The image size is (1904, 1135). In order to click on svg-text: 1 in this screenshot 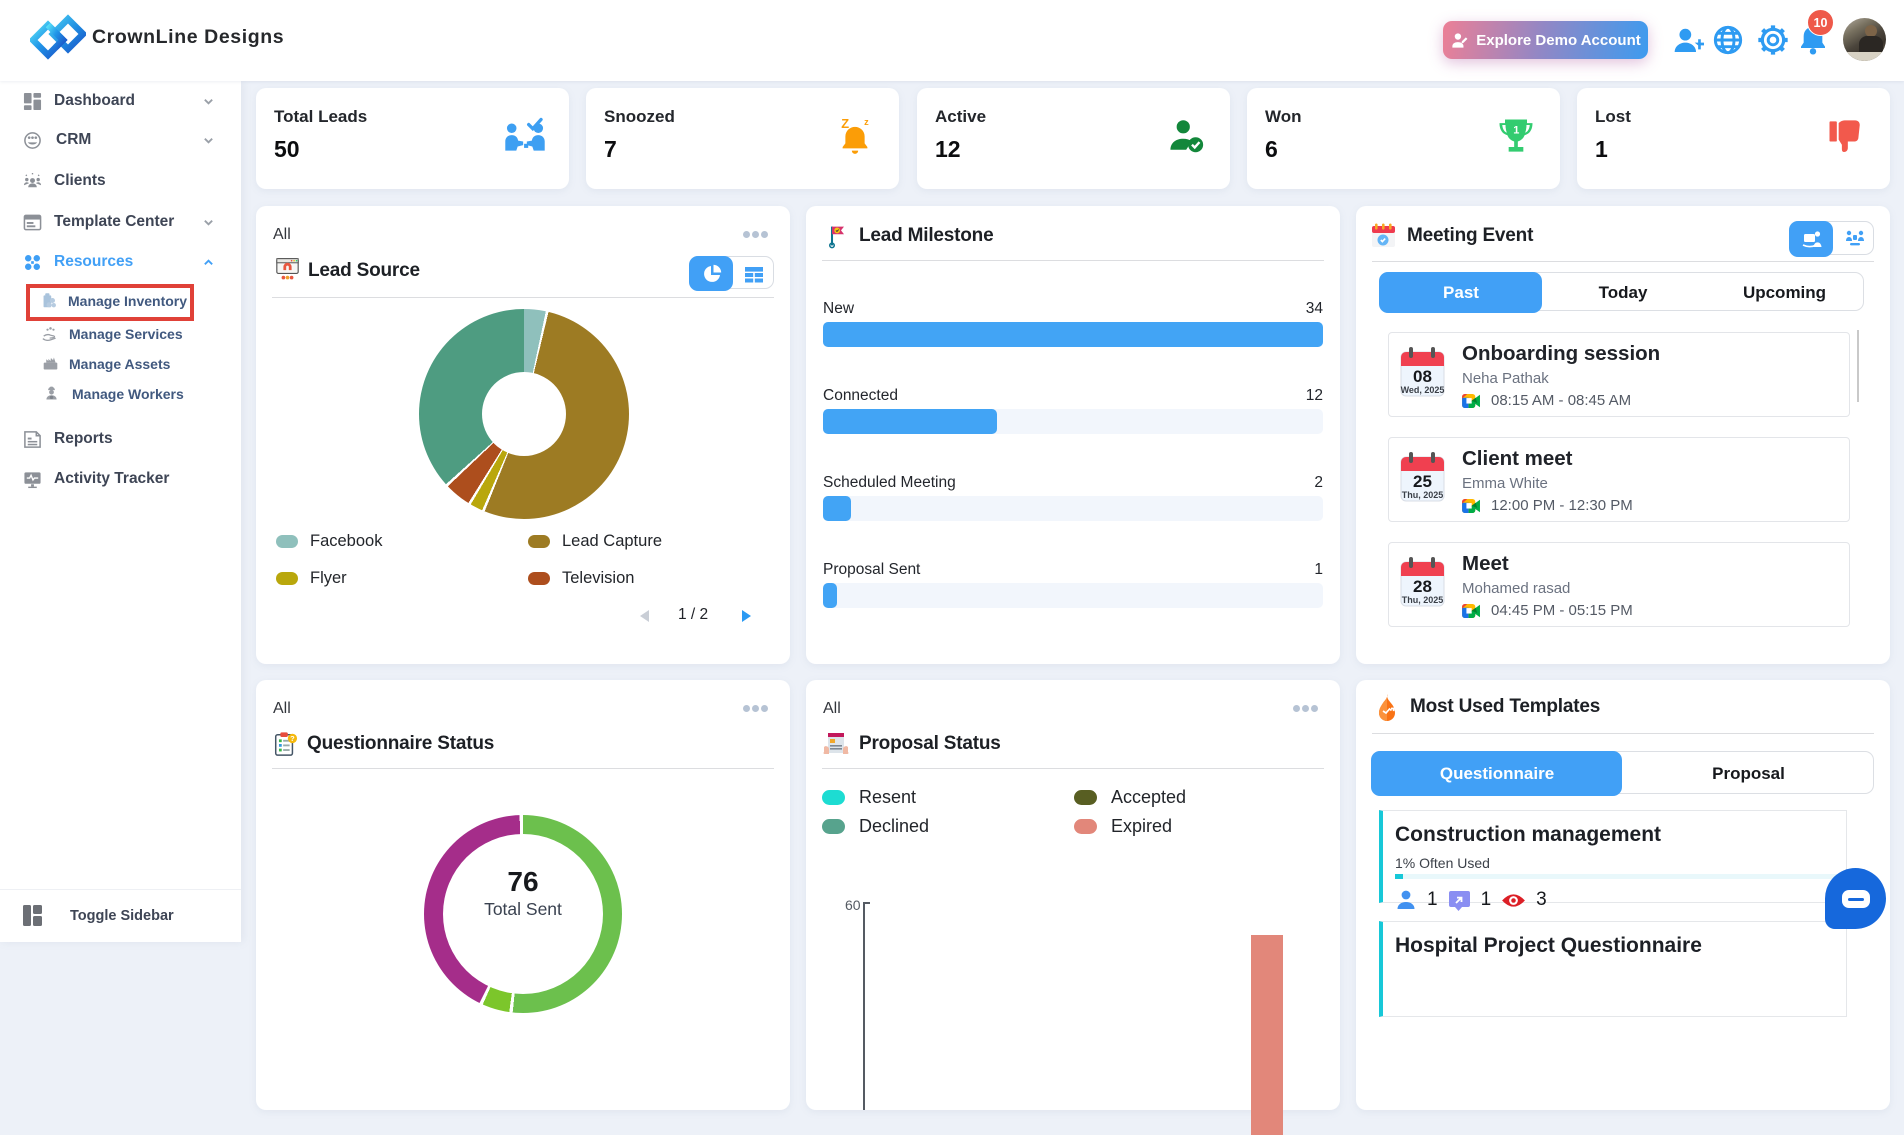, I will do `click(1516, 130)`.